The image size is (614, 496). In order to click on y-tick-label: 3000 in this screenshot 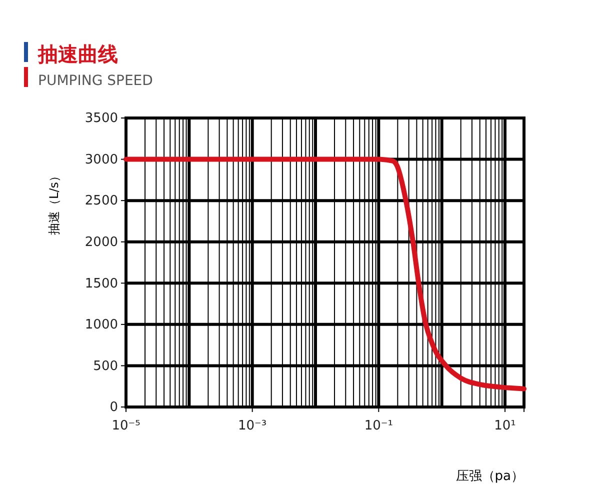, I will do `click(101, 160)`.